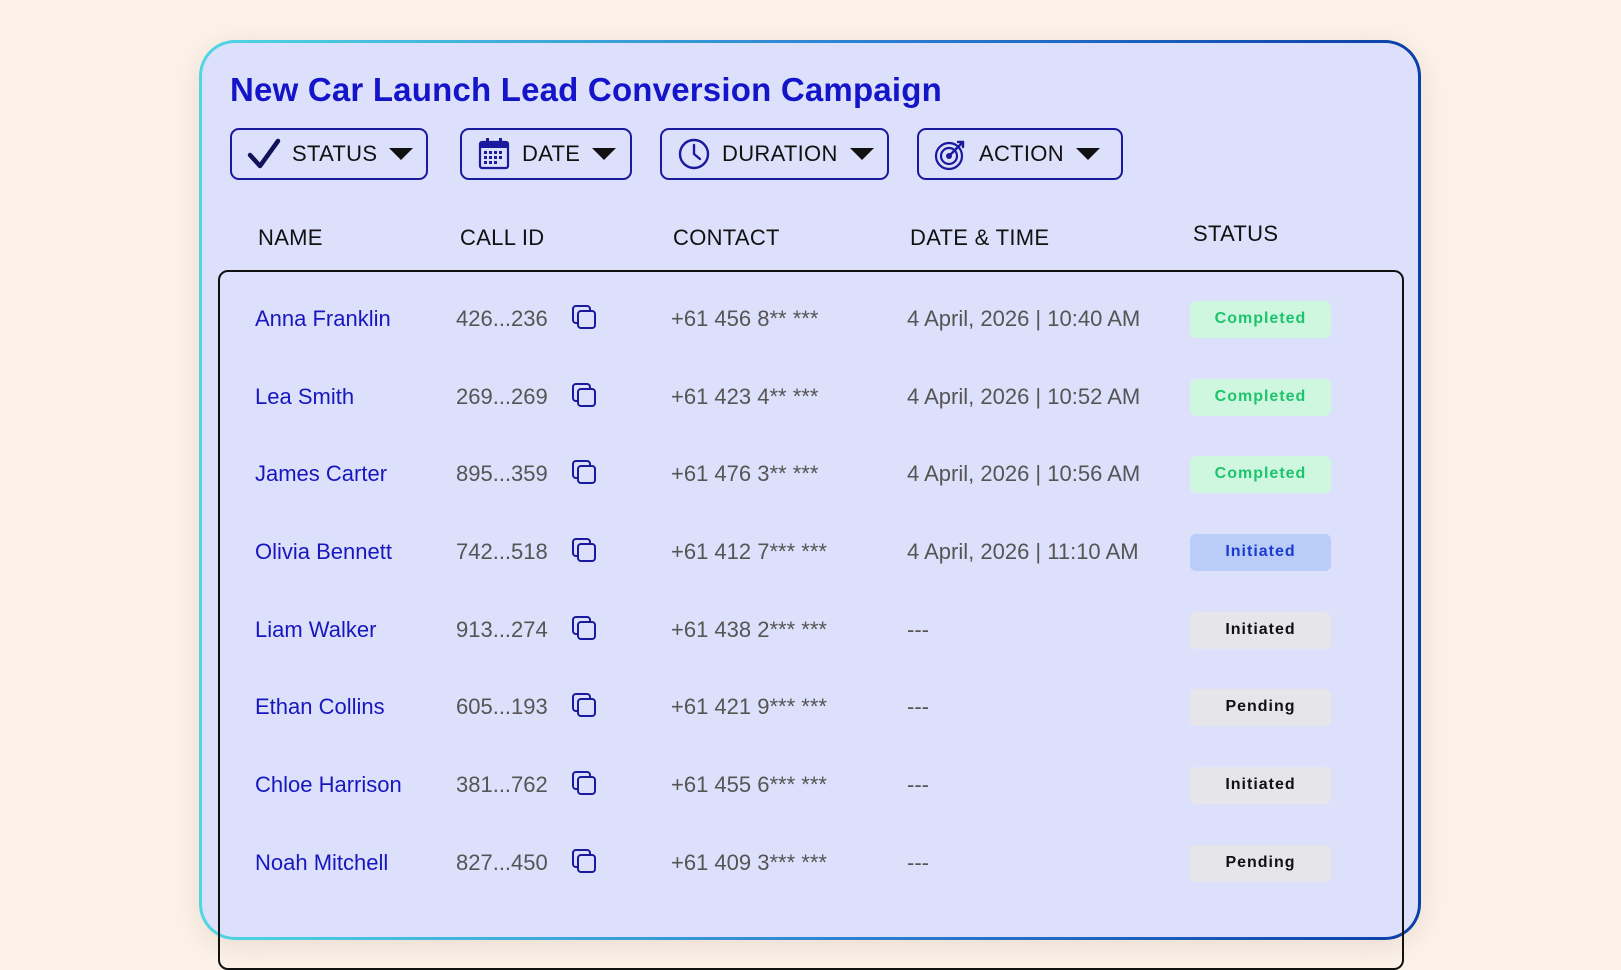 This screenshot has height=970, width=1621. I want to click on call-id: 269...269, so click(502, 396).